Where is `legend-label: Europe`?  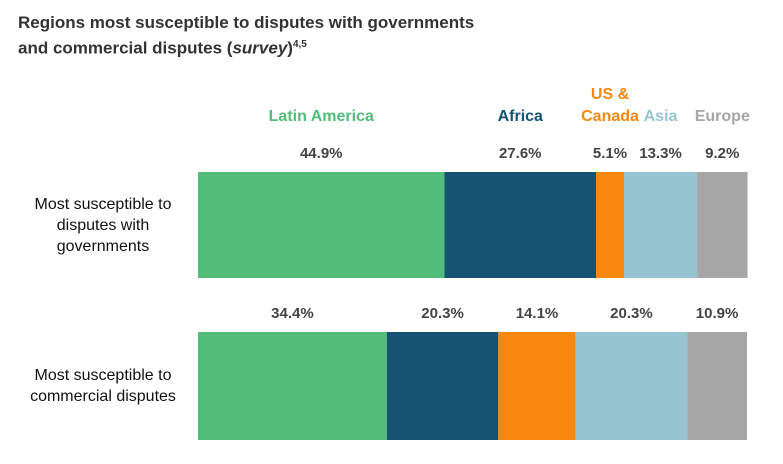 legend-label: Europe is located at coordinates (722, 116).